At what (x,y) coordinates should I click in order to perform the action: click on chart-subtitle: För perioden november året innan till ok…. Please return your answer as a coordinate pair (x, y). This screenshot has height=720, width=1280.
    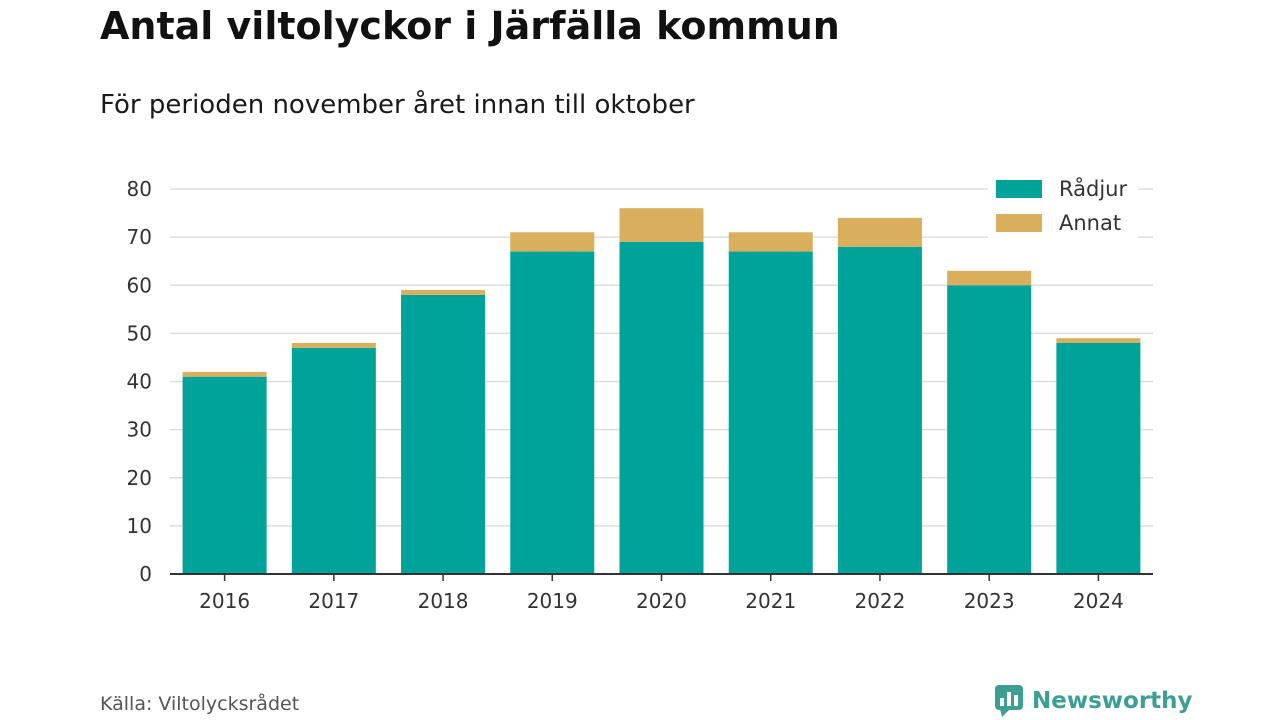
    Looking at the image, I should click on (397, 105).